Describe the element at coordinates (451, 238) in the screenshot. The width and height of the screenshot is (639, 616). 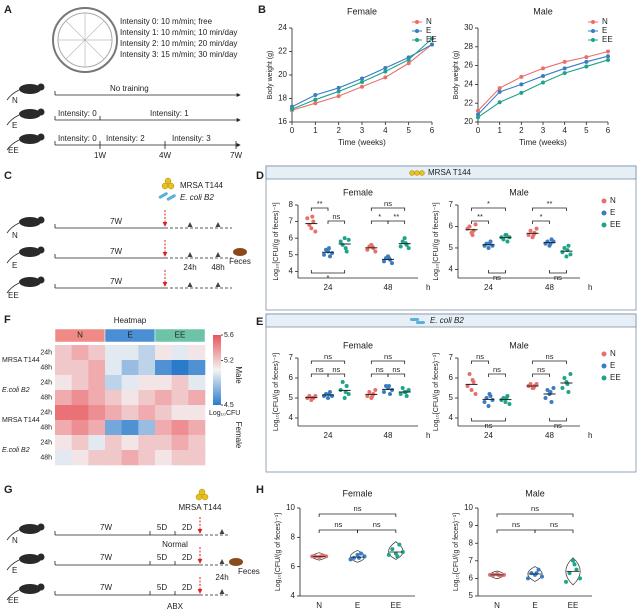
I see `panel-frame` at that location.